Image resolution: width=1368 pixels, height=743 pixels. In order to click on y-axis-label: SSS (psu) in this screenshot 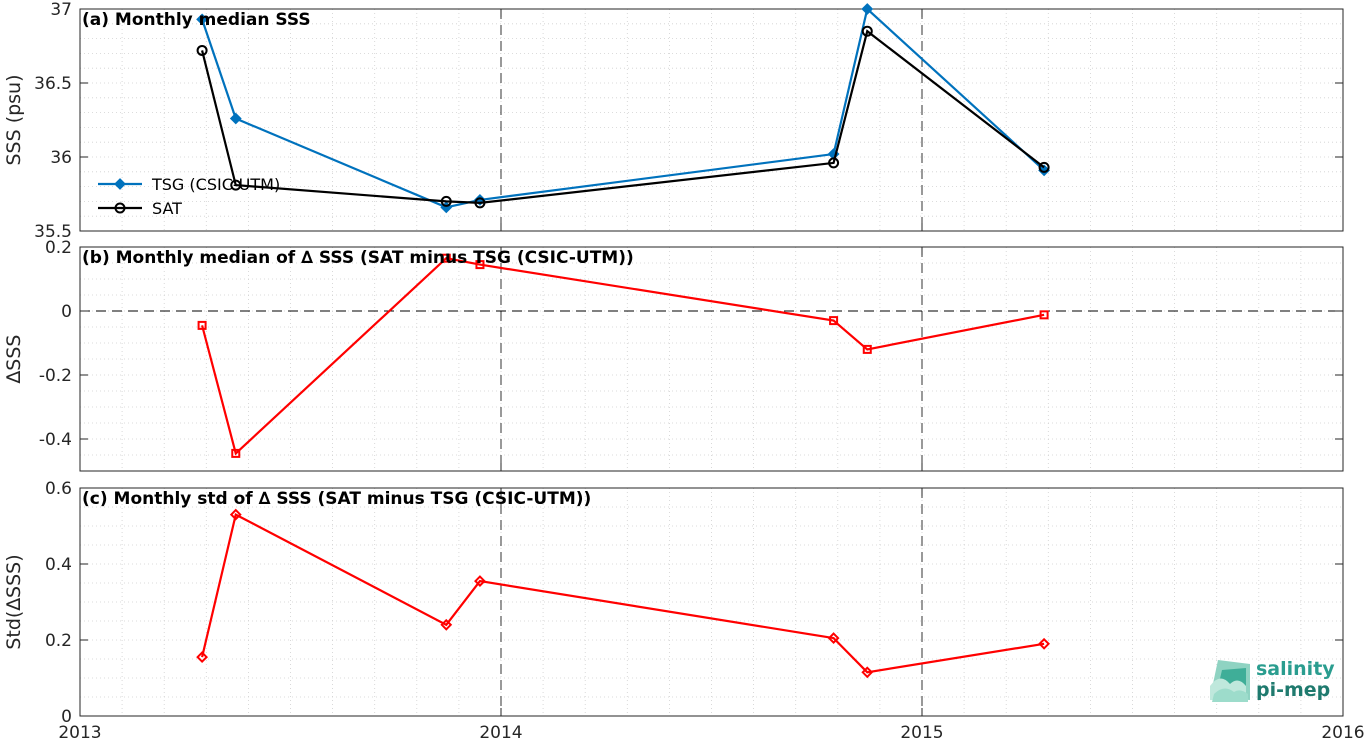, I will do `click(14, 119)`.